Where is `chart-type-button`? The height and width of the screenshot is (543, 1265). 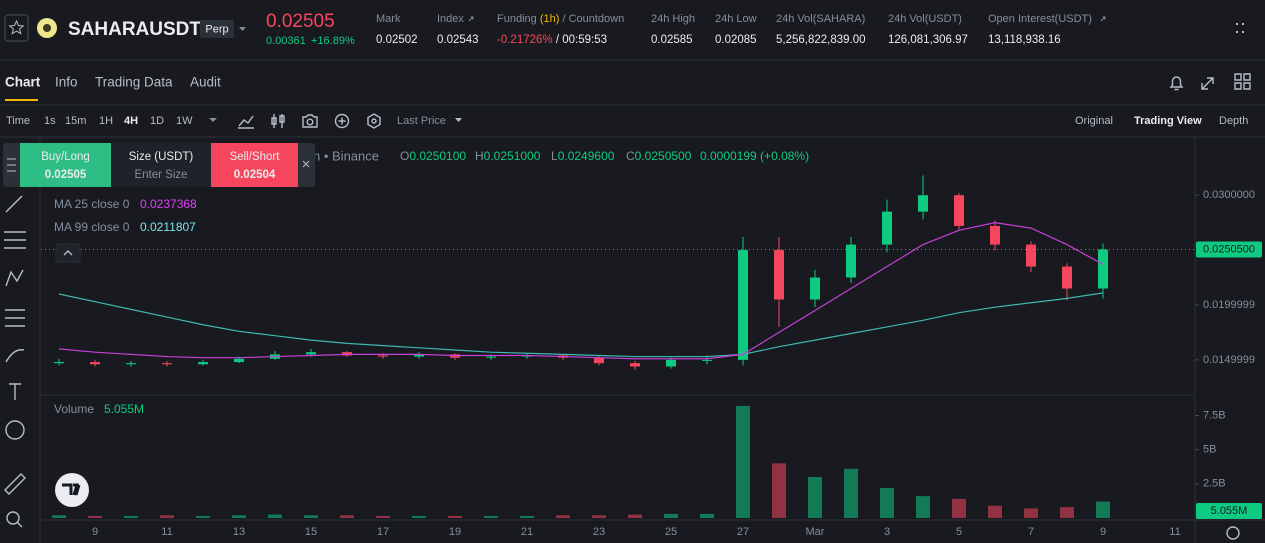
chart-type-button is located at coordinates (278, 121).